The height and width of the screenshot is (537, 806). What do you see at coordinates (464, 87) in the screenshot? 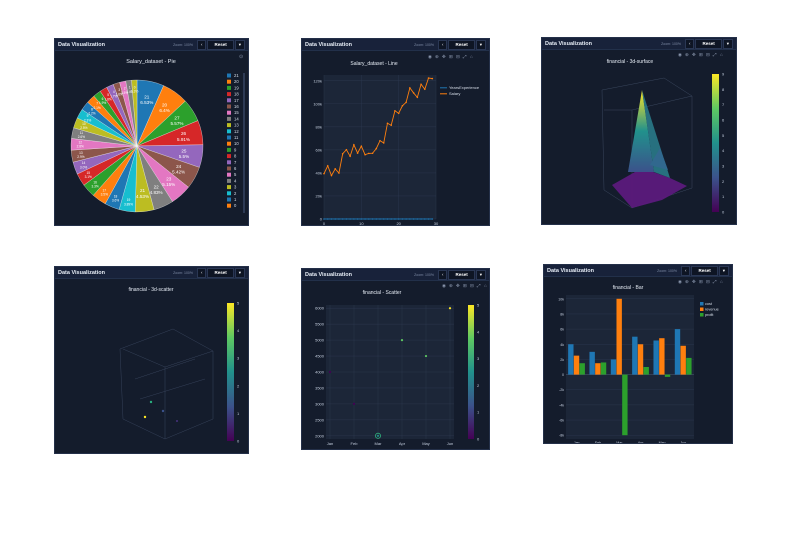
I see `legend-label: YearsExperience` at bounding box center [464, 87].